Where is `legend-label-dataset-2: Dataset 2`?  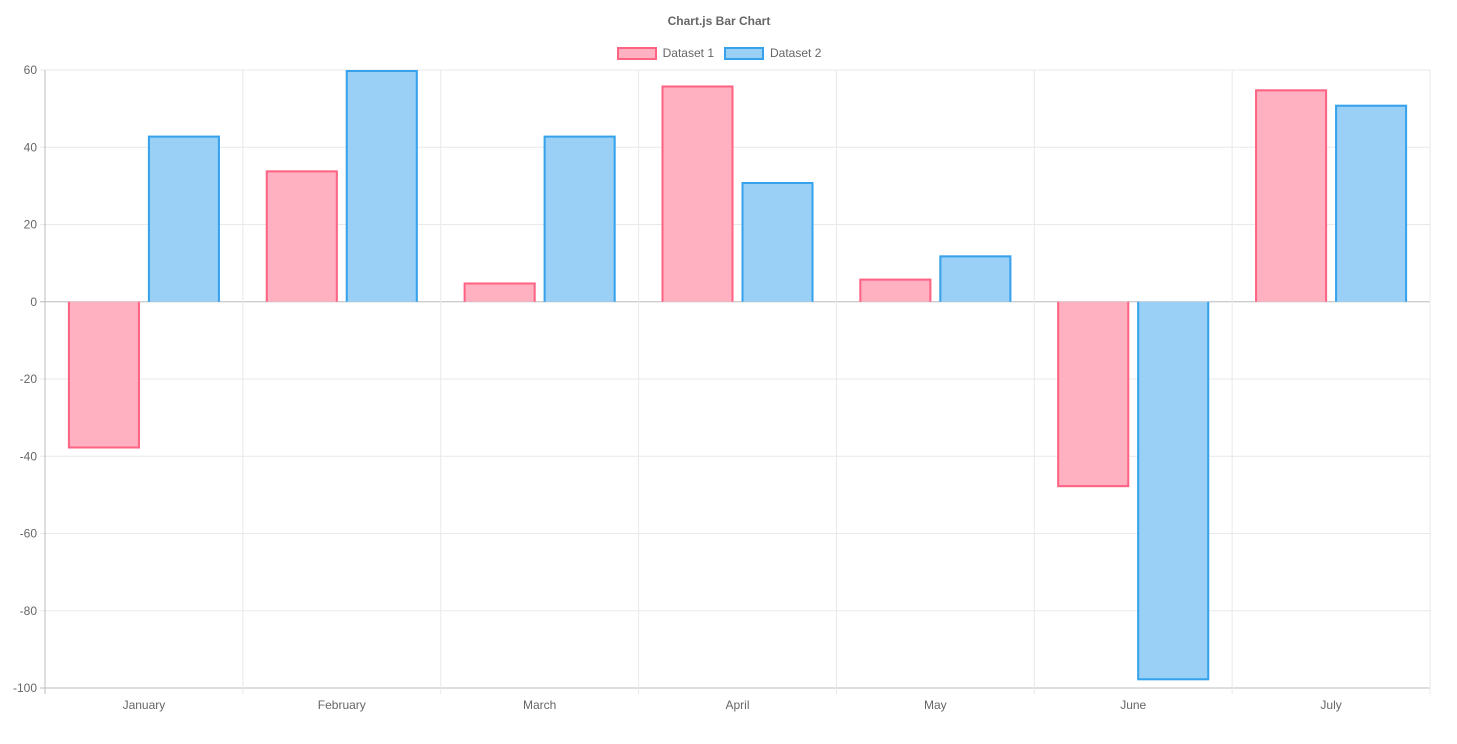 legend-label-dataset-2: Dataset 2 is located at coordinates (796, 53).